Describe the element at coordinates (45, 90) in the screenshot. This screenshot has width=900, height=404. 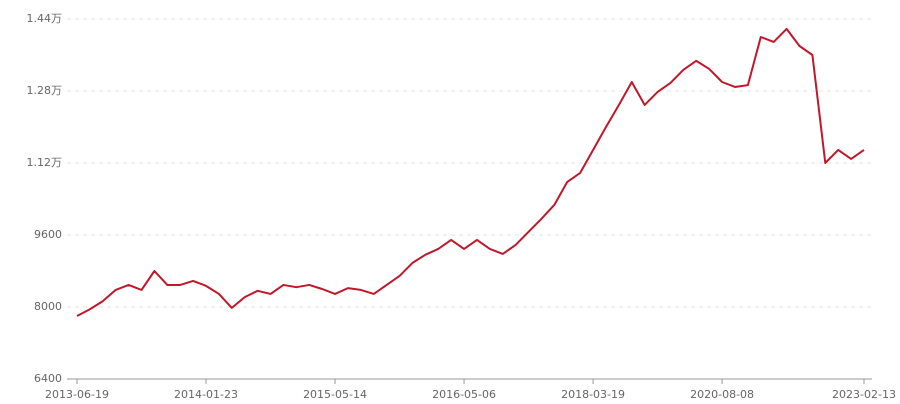
I see `y-tick-label: 1.28万` at that location.